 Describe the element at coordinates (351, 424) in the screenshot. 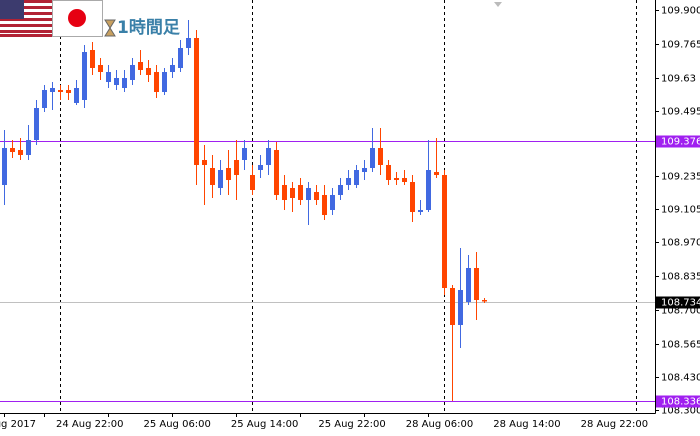

I see `x-tick-label: 25 Aug 22:00` at that location.